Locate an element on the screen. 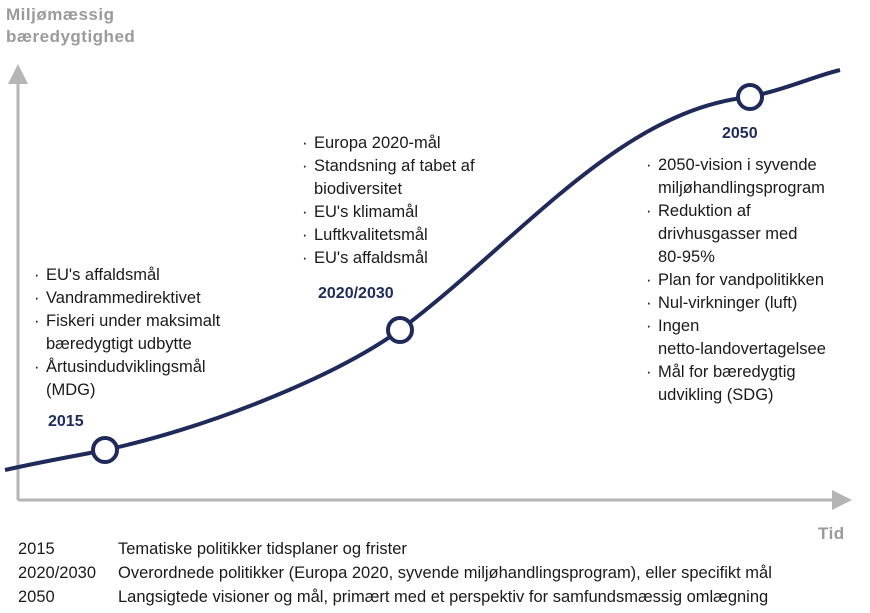 The width and height of the screenshot is (870, 613). bullet-text: Luftkvalitetsmål is located at coordinates (371, 235).